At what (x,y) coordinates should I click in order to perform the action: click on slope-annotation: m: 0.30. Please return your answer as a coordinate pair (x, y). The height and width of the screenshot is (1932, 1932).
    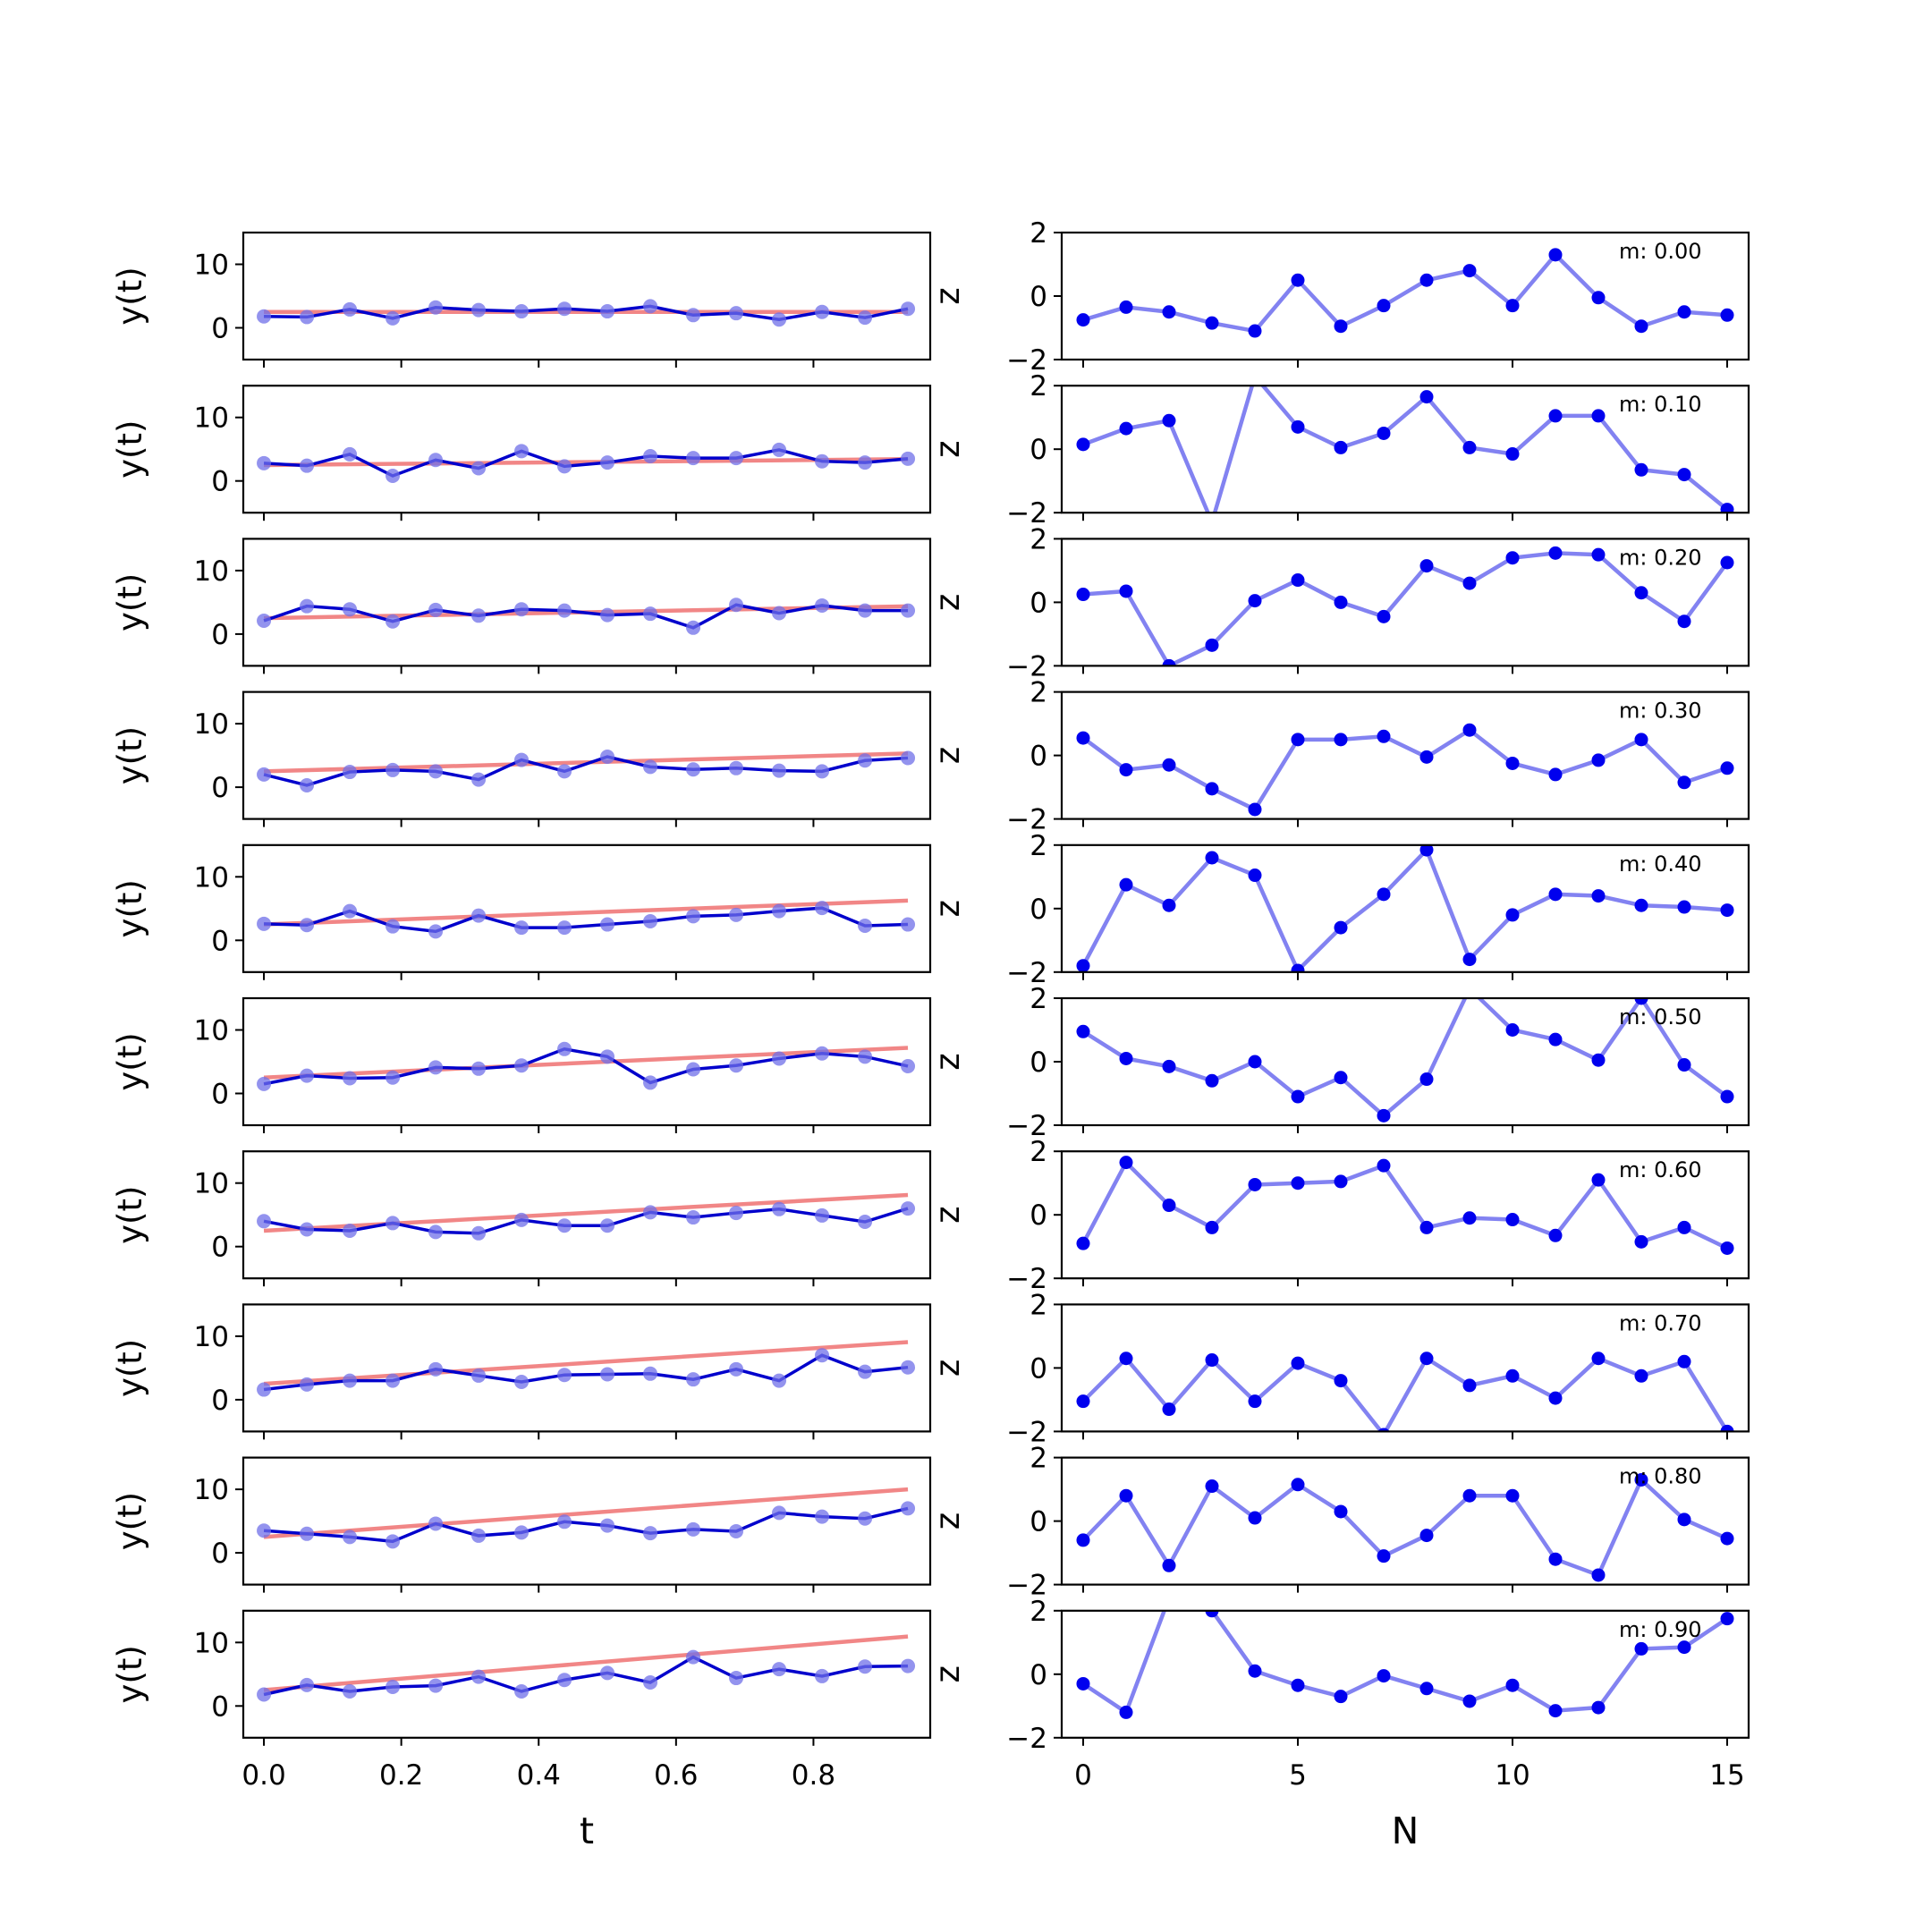
    Looking at the image, I should click on (1660, 711).